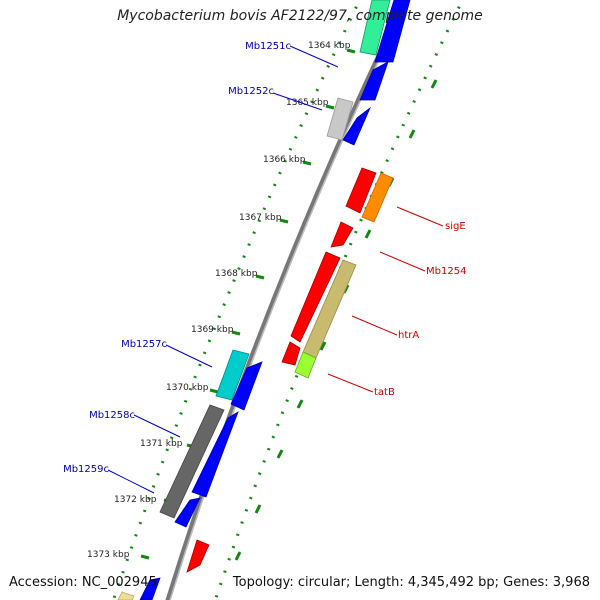 This screenshot has width=600, height=600. Describe the element at coordinates (108, 555) in the screenshot. I see `tick-label: 1373 kbp` at that location.